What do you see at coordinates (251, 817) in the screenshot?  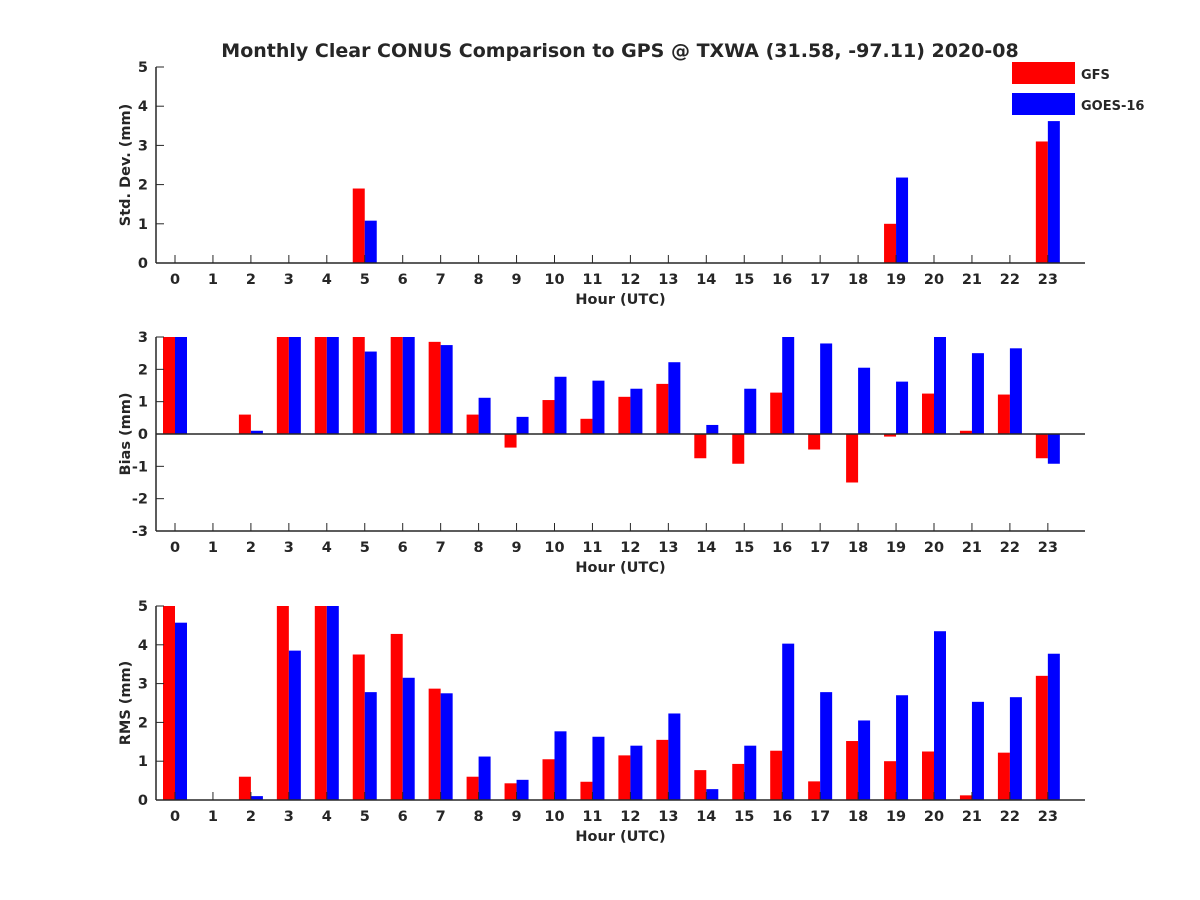 I see `x-tick-label: 2` at bounding box center [251, 817].